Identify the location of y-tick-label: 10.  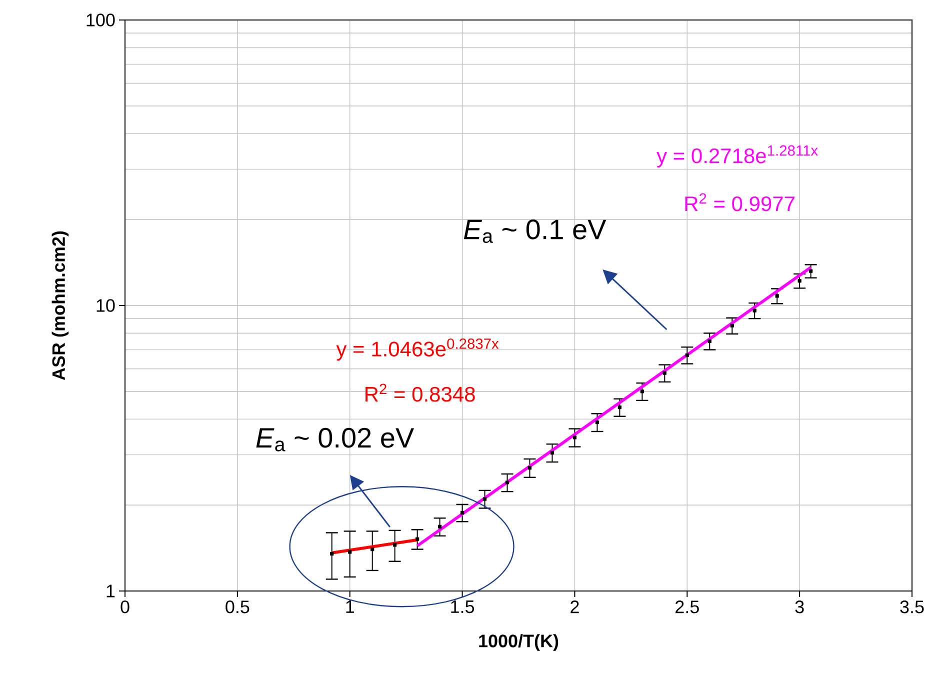
(105, 305).